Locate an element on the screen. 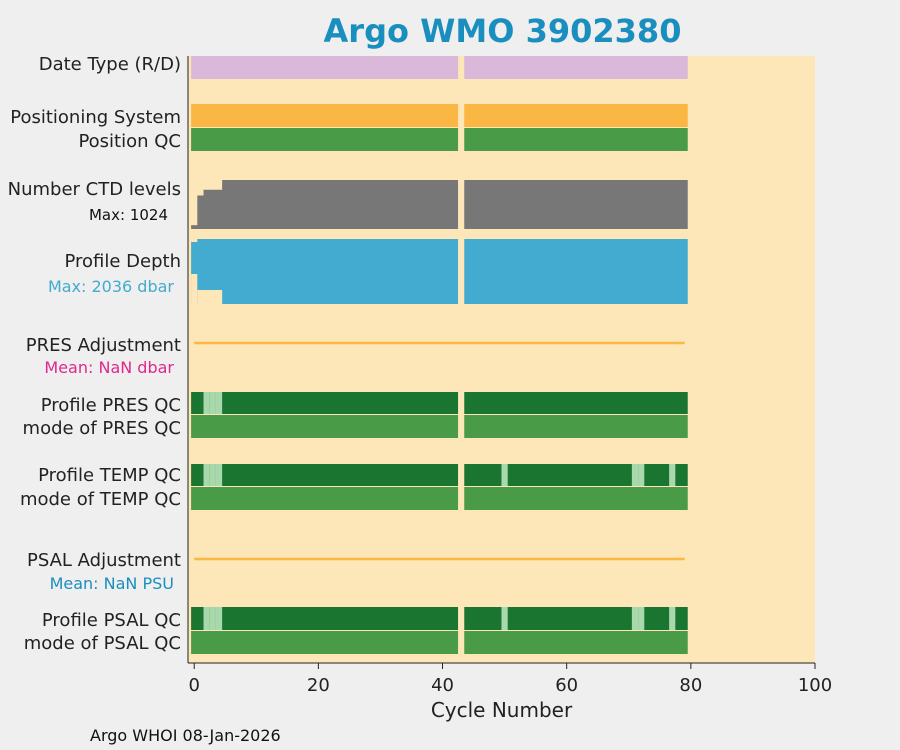 This screenshot has height=750, width=900. psal-adjustment-label: PSAL Adjustment is located at coordinates (104, 560).